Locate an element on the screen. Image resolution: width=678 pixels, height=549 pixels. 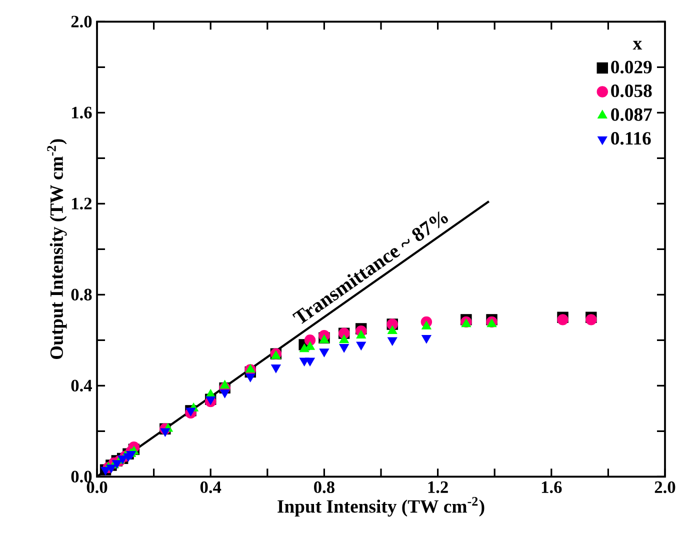
x-tick-label: 1.2 is located at coordinates (438, 487).